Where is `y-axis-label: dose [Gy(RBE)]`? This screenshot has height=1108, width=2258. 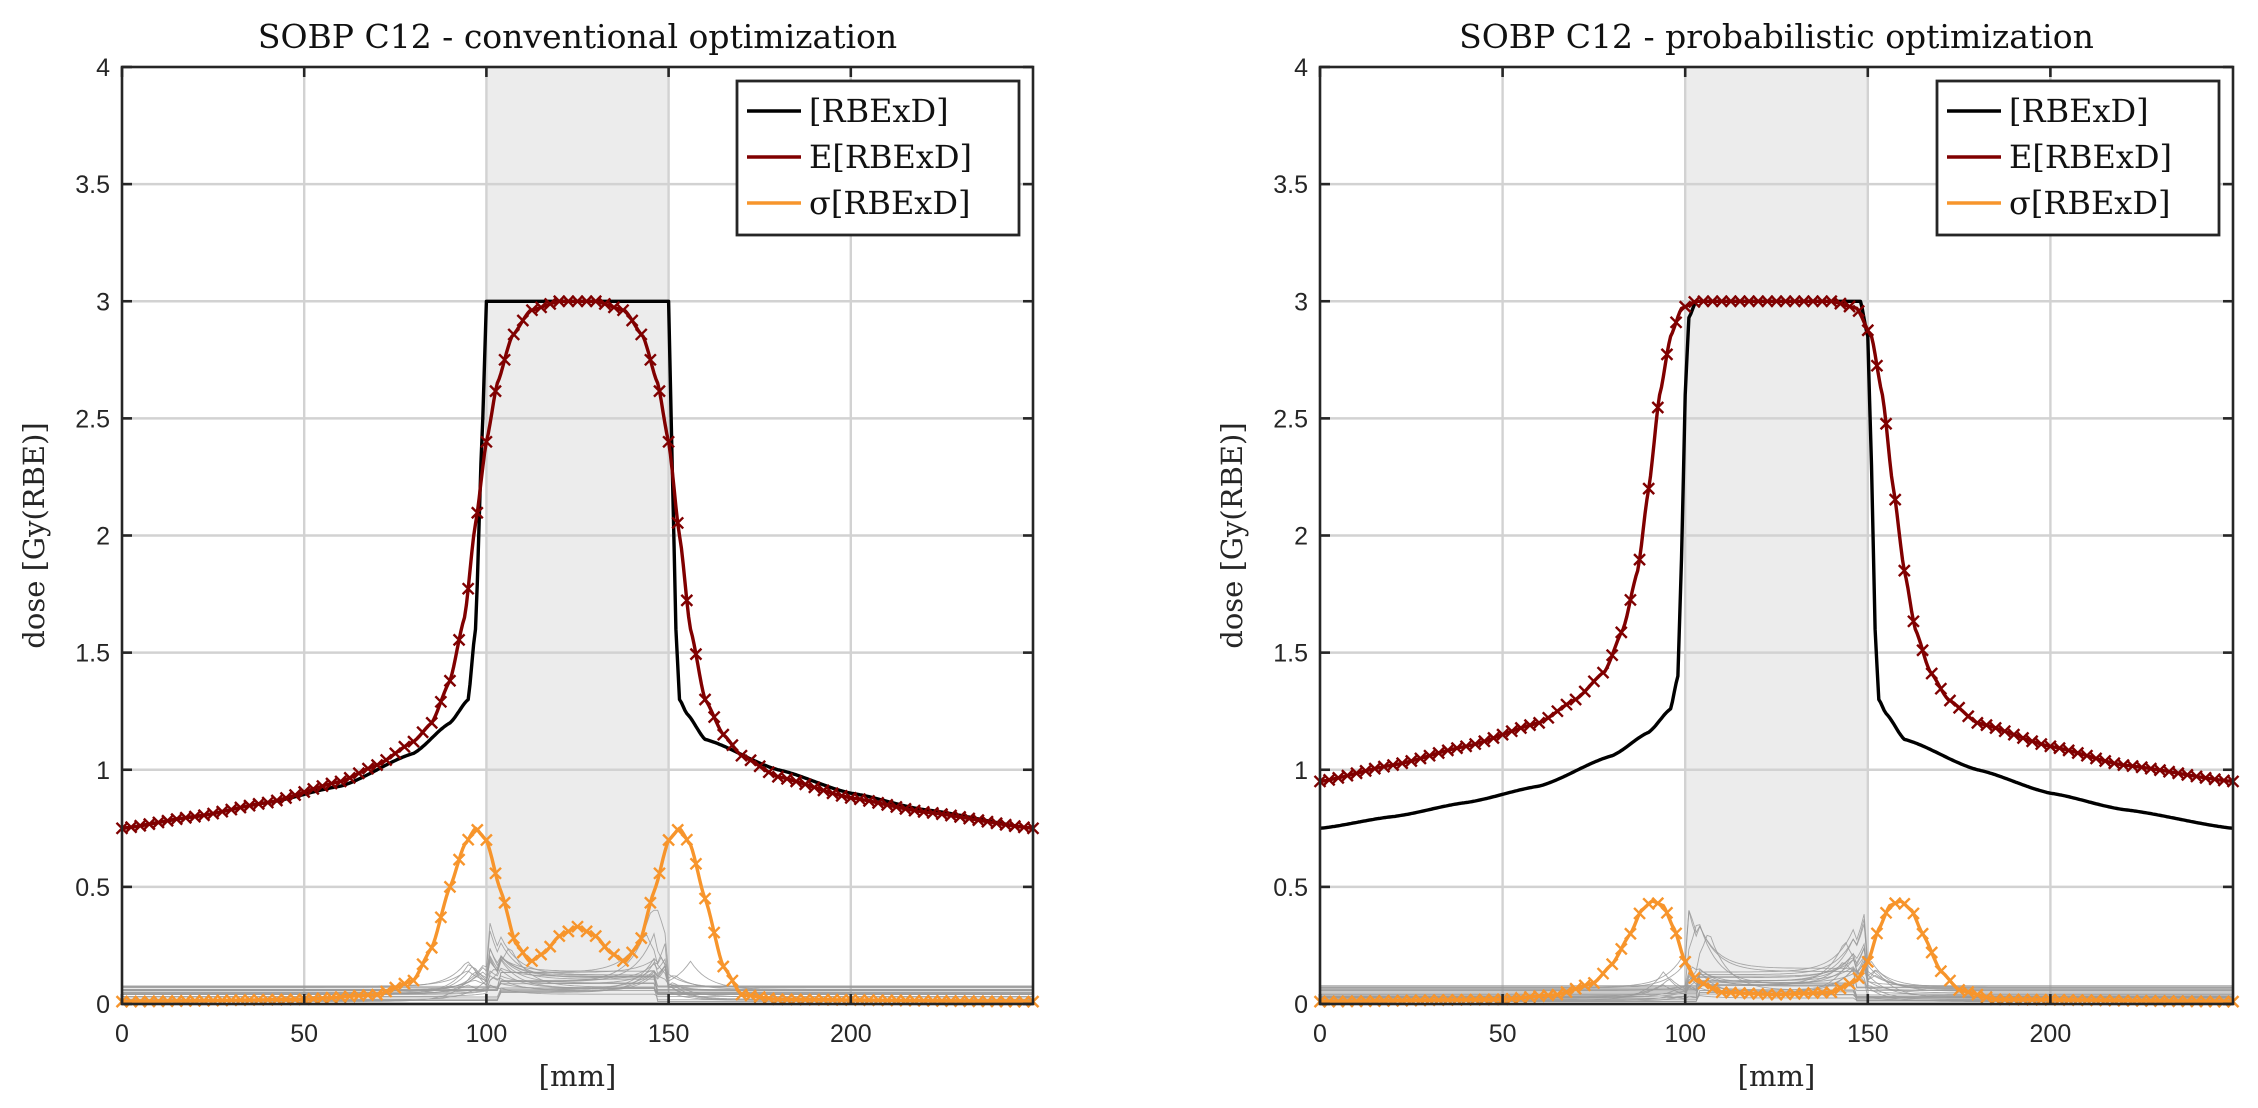
y-axis-label: dose [Gy(RBE)] is located at coordinates (1232, 535).